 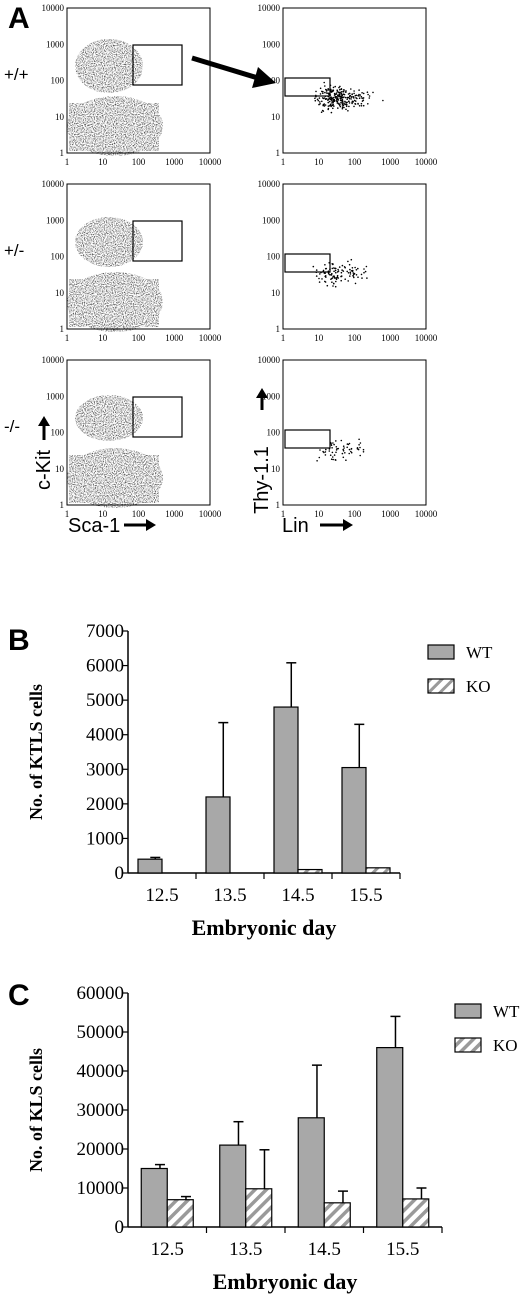 What do you see at coordinates (105, 769) in the screenshot?
I see `y-tick-label: 3000` at bounding box center [105, 769].